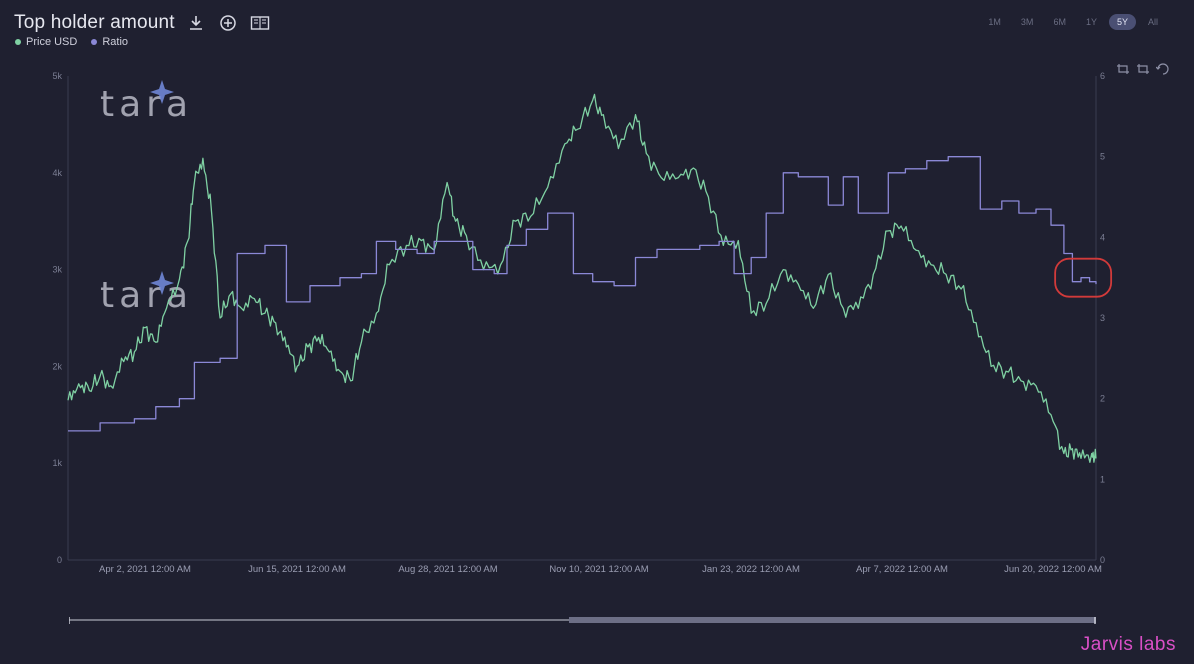 The image size is (1194, 664). I want to click on annotation-layer, so click(1083, 277).